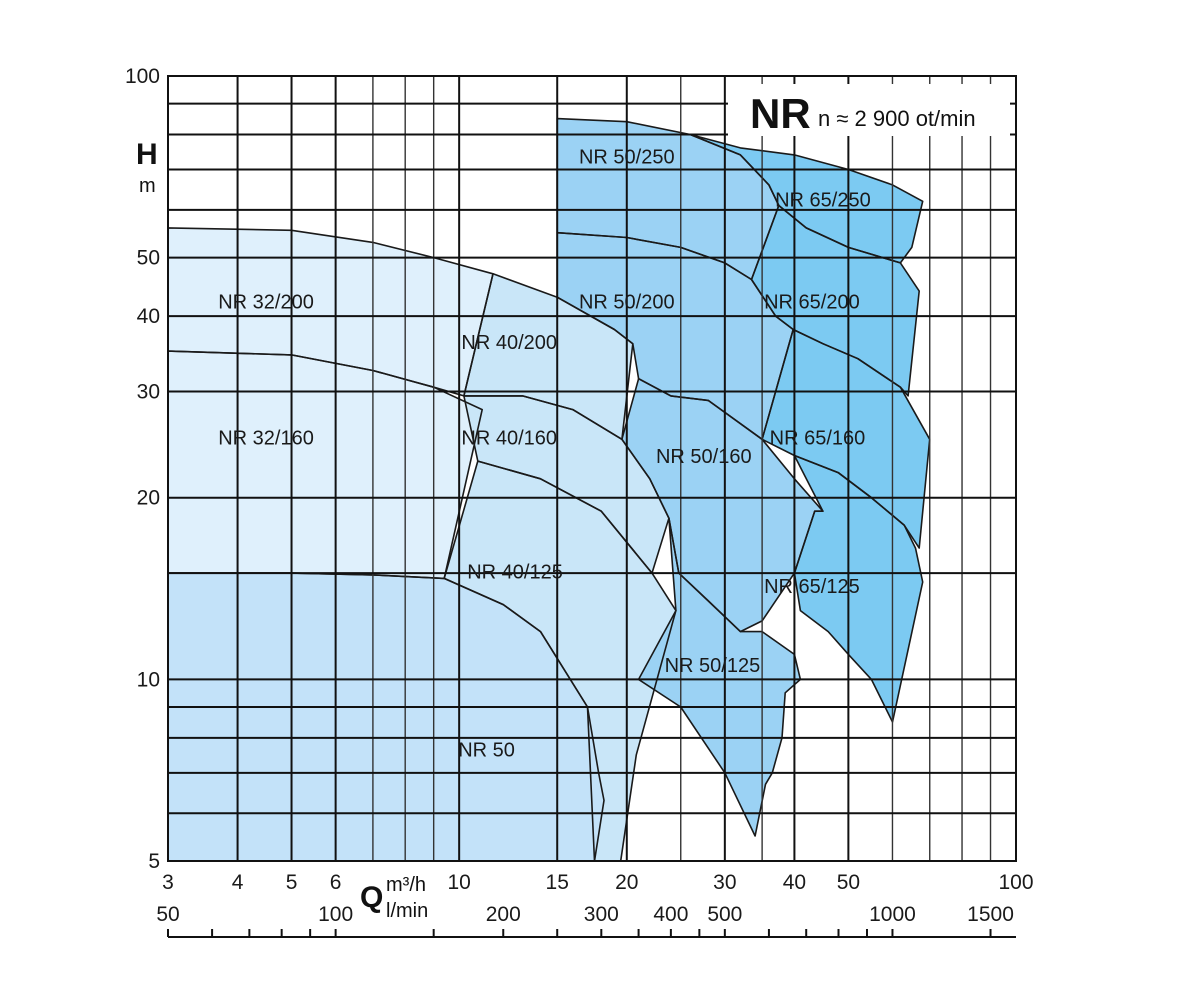  Describe the element at coordinates (336, 882) in the screenshot. I see `x-tick-label: 6` at that location.